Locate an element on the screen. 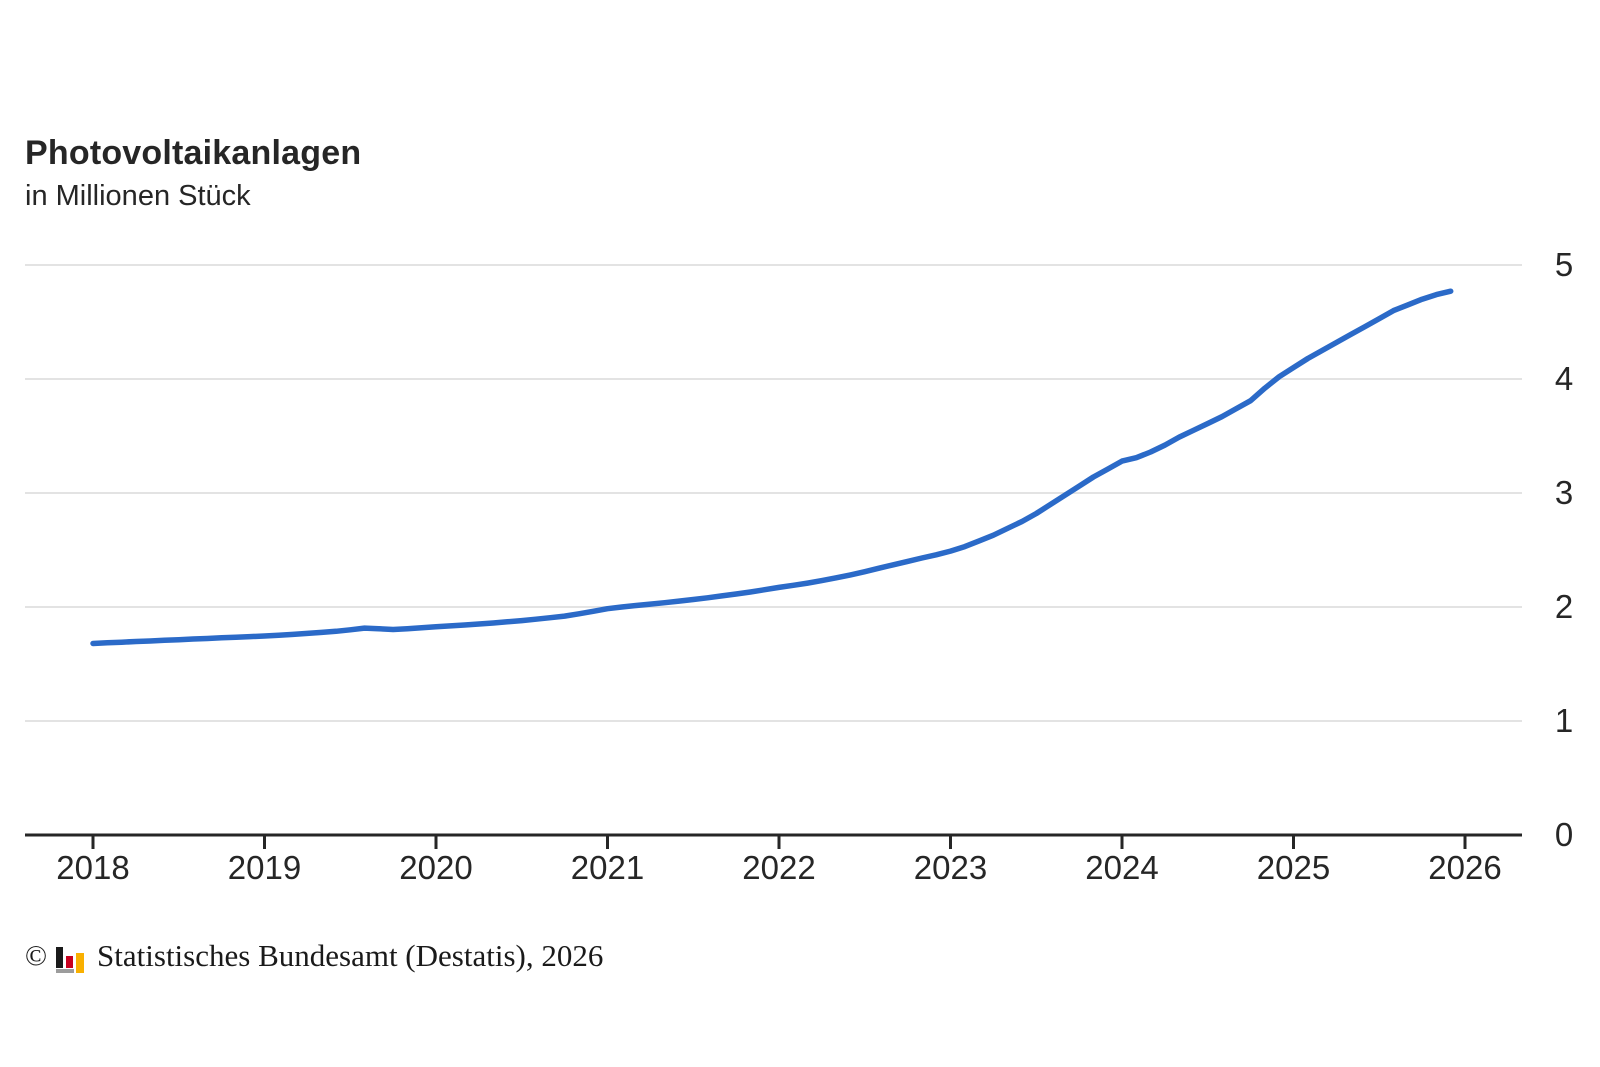  copyright-icon: © is located at coordinates (36, 955).